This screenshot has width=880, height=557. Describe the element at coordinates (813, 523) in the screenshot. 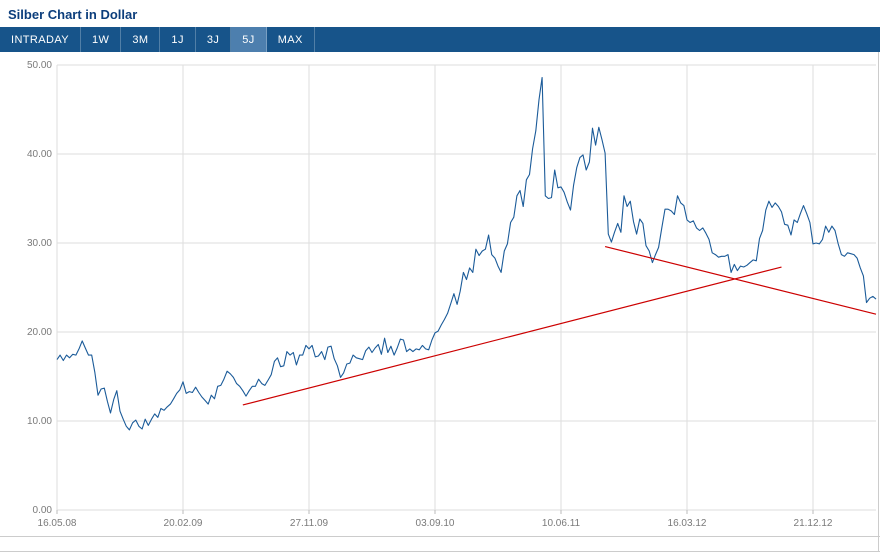

I see `x-axis-label: 21.12.12` at that location.